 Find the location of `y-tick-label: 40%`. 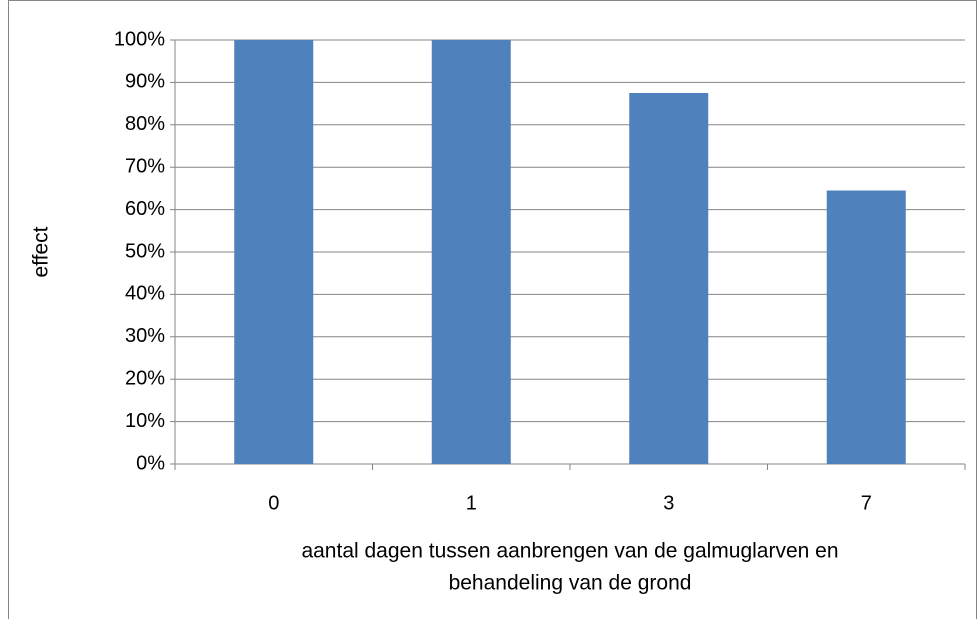

y-tick-label: 40% is located at coordinates (145, 294).